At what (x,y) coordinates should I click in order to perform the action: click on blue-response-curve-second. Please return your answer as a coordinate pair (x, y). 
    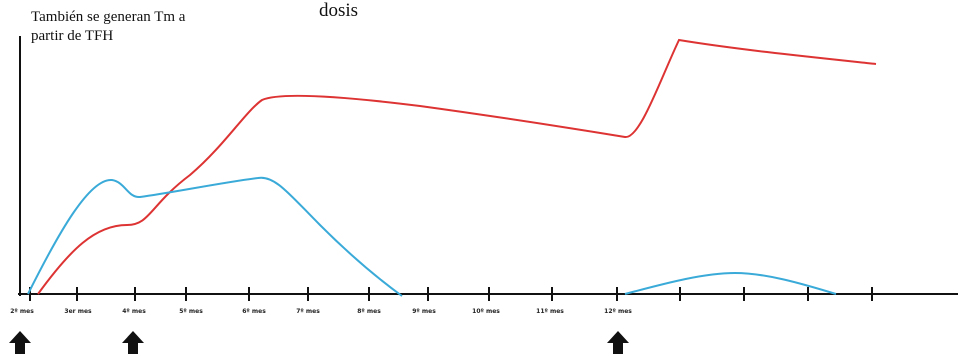
    Looking at the image, I should click on (730, 283).